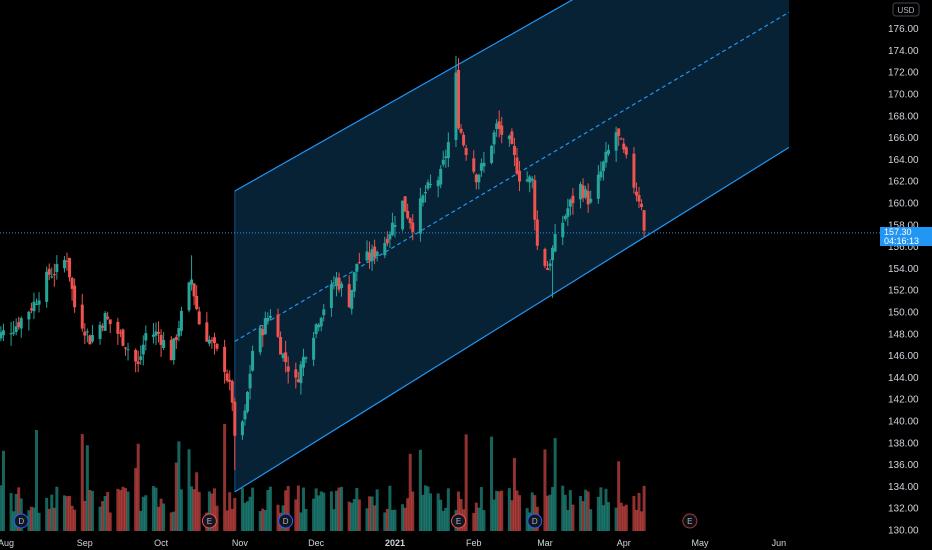 Image resolution: width=932 pixels, height=550 pixels. Describe the element at coordinates (903, 225) in the screenshot. I see `y-tick-label: 158.00` at that location.